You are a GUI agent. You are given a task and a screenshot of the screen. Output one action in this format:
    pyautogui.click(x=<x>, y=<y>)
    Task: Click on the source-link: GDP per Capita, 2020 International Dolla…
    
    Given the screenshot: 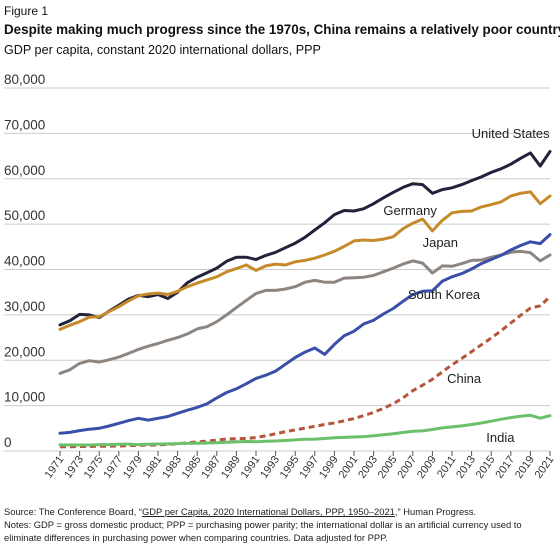 What is the action you would take?
    pyautogui.click(x=268, y=511)
    